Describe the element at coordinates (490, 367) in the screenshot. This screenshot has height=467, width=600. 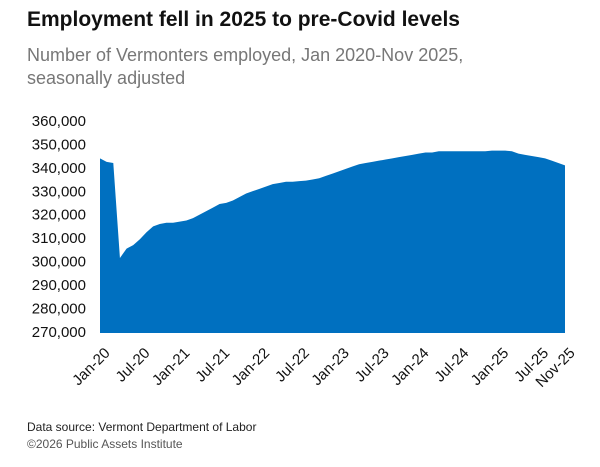
I see `x-tick-label: Jan-25` at that location.